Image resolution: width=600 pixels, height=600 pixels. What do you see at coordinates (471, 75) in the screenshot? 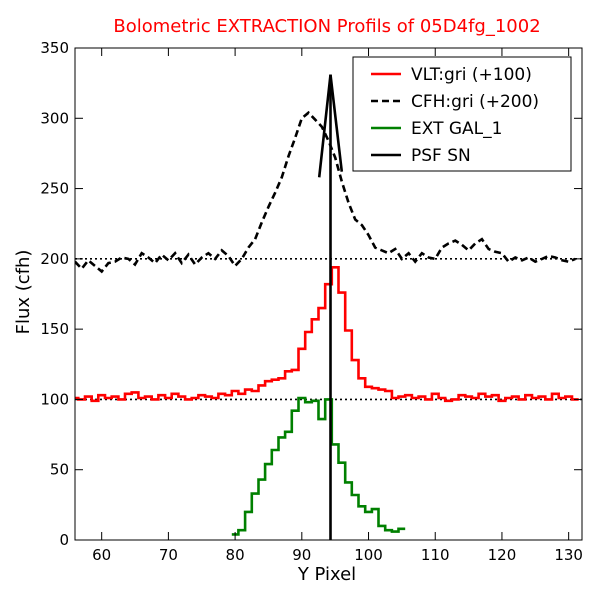
I see `legend-label-0: VLT:gri (+100)` at bounding box center [471, 75].